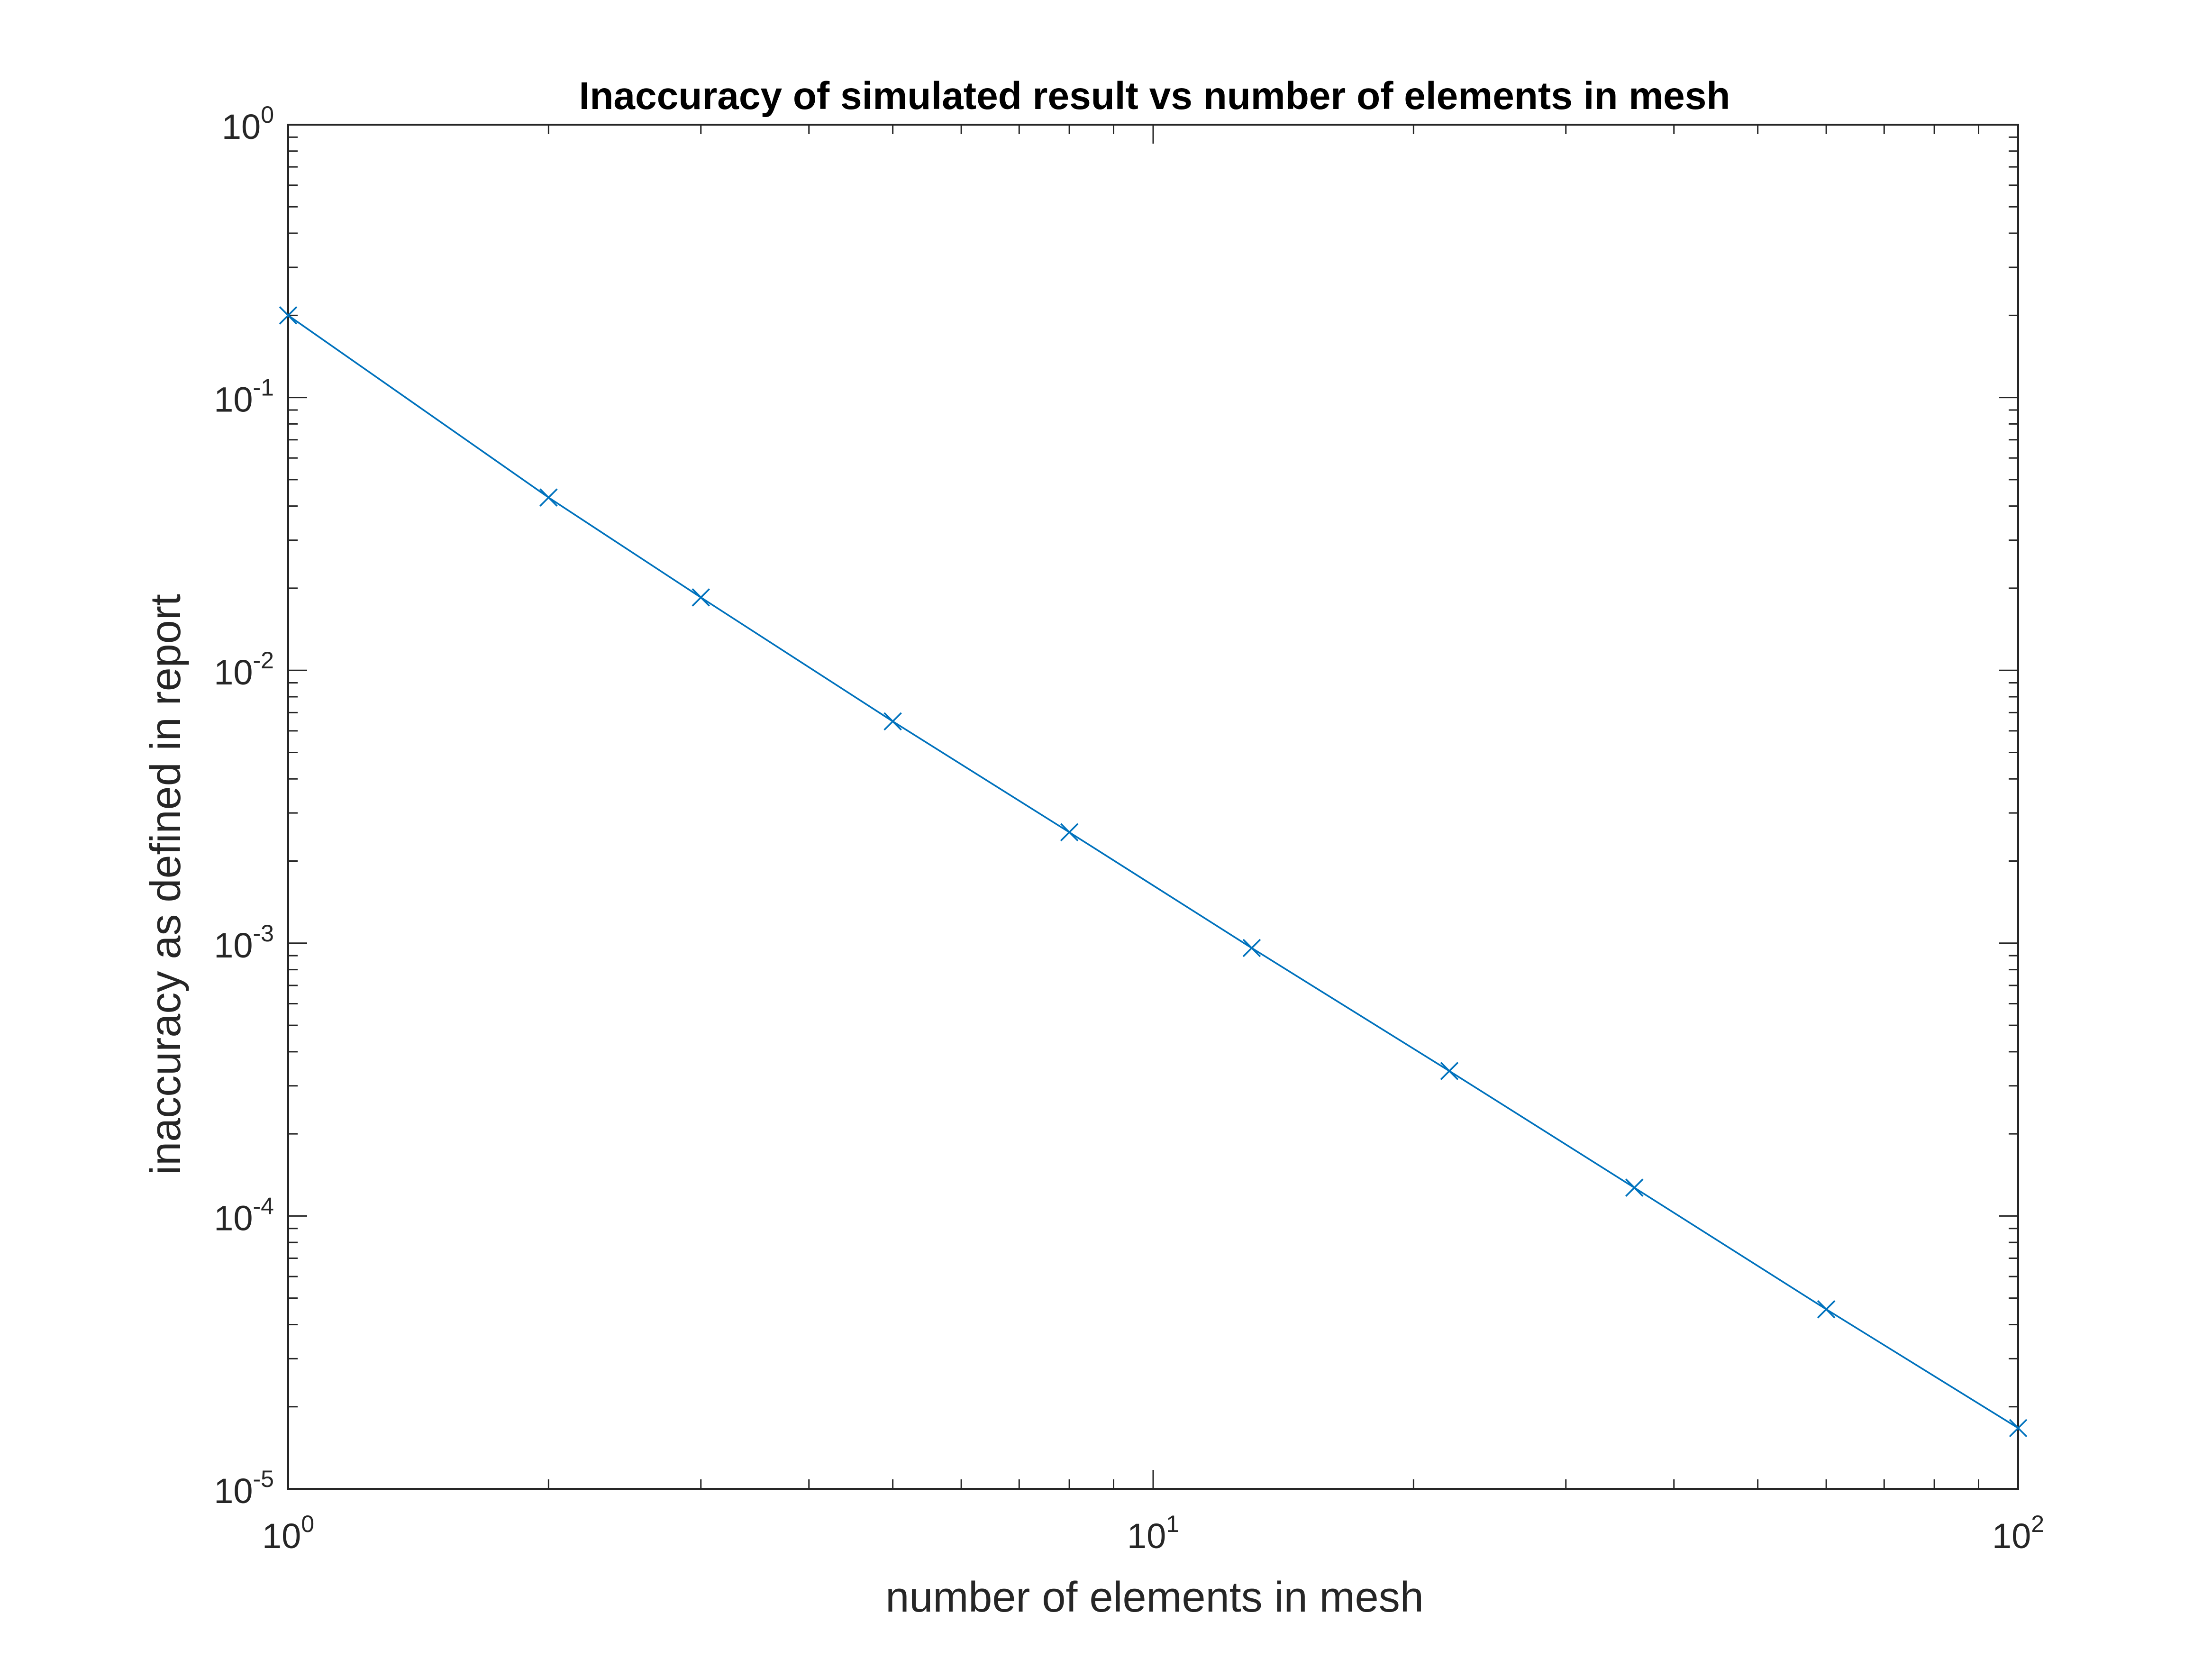  Describe the element at coordinates (244, 669) in the screenshot. I see `y-tick-label: 10⁻²` at that location.